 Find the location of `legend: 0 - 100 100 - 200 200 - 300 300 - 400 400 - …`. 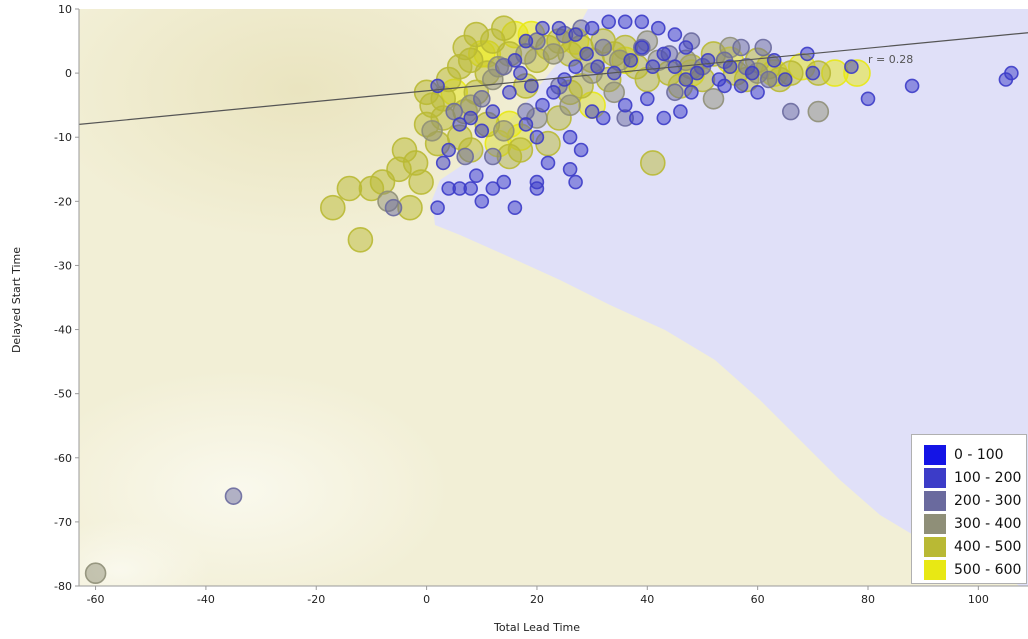

legend: 0 - 100 100 - 200 200 - 300 300 - 400 400 - … is located at coordinates (969, 509).